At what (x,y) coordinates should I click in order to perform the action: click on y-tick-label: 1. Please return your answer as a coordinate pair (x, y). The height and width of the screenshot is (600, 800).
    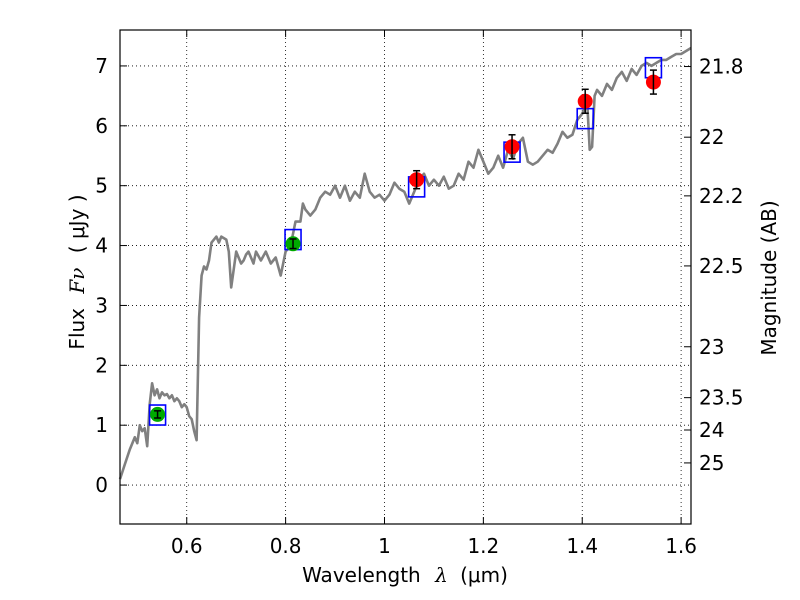
    Looking at the image, I should click on (101, 425).